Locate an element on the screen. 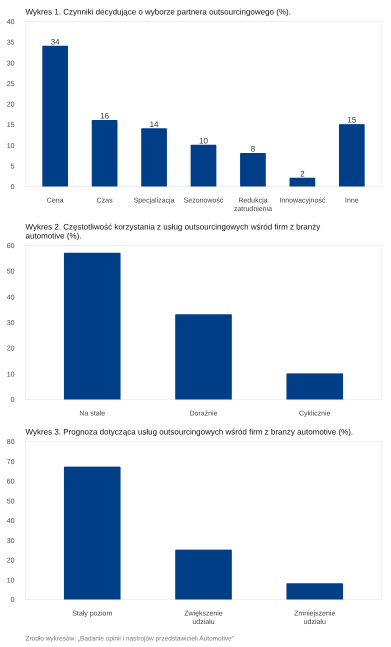 This screenshot has width=391, height=647. data-label: 8 is located at coordinates (253, 149).